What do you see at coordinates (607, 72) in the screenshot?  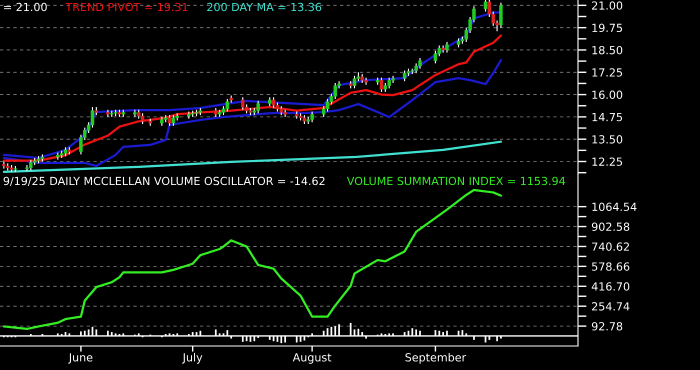 I see `y-tick-label: 17.25` at bounding box center [607, 72].